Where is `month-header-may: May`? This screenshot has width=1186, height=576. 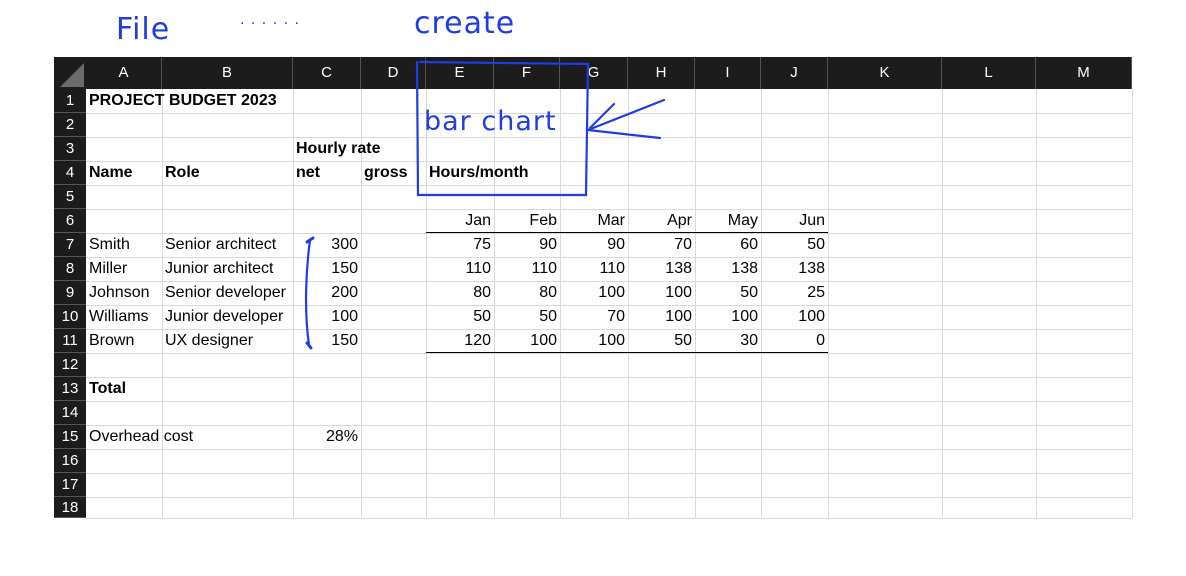 month-header-may: May is located at coordinates (728, 221).